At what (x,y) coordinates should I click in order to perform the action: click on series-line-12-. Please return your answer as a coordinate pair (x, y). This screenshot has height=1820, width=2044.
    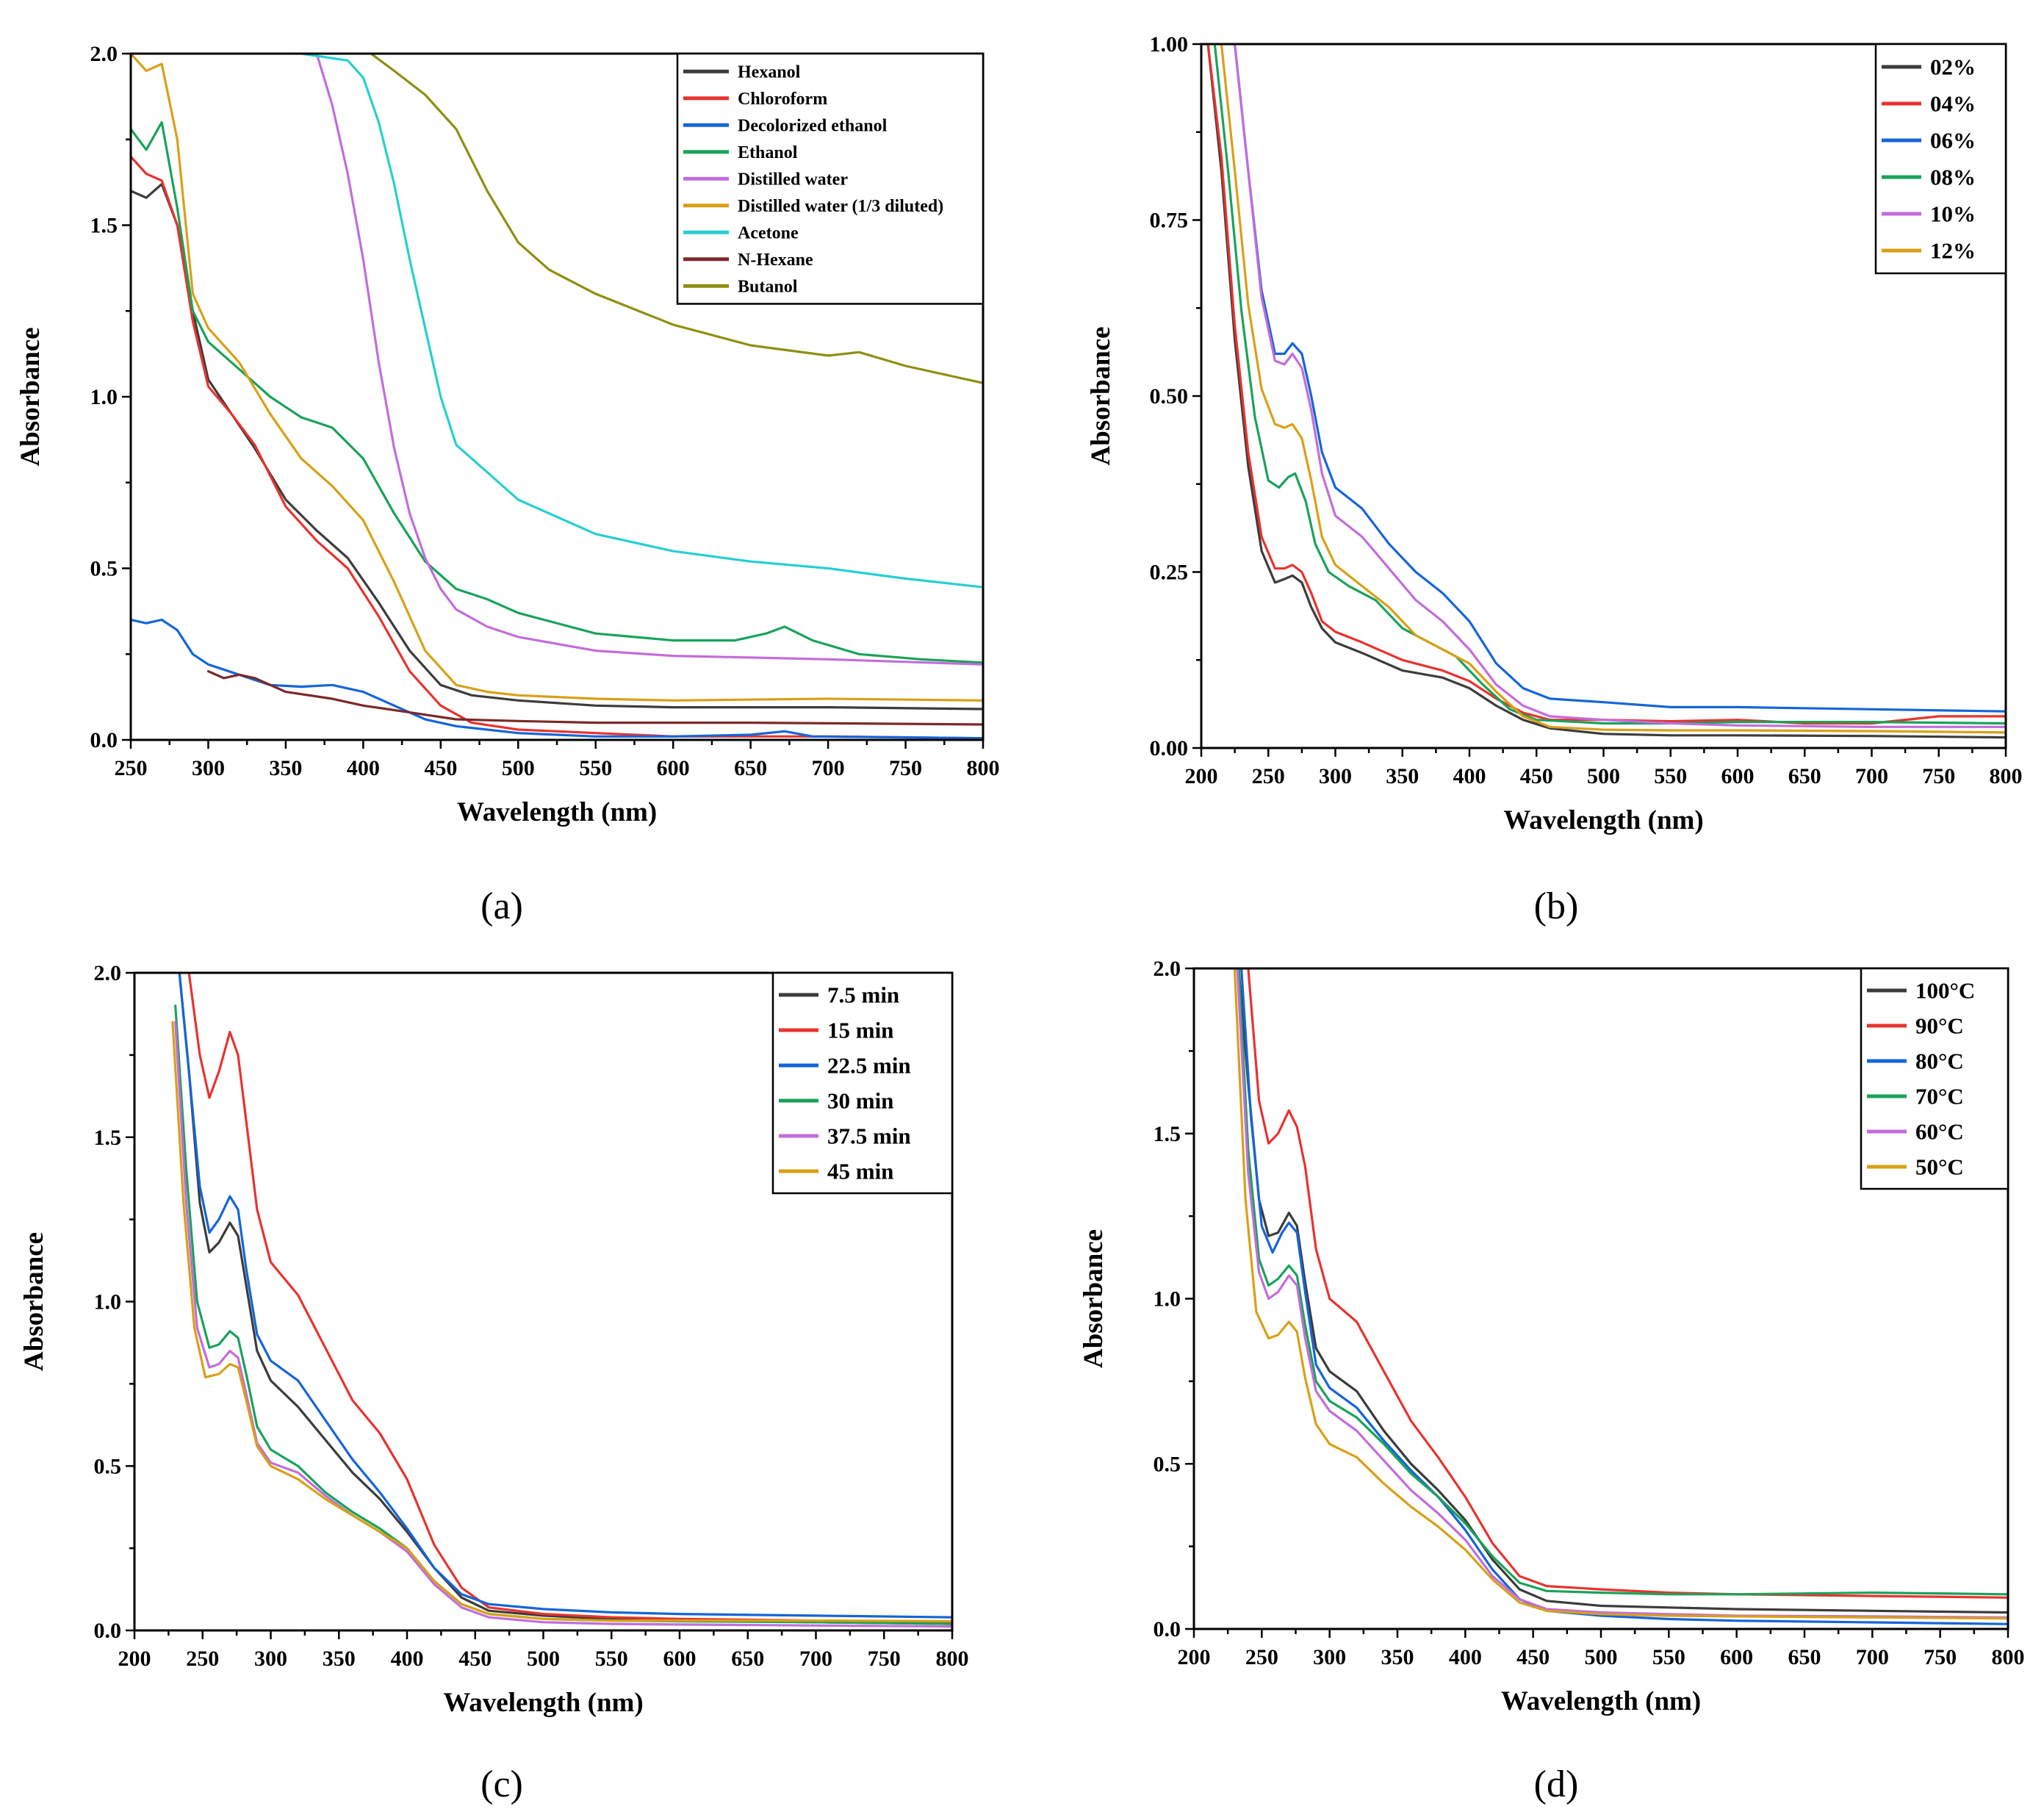
    Looking at the image, I should click on (1613, 389).